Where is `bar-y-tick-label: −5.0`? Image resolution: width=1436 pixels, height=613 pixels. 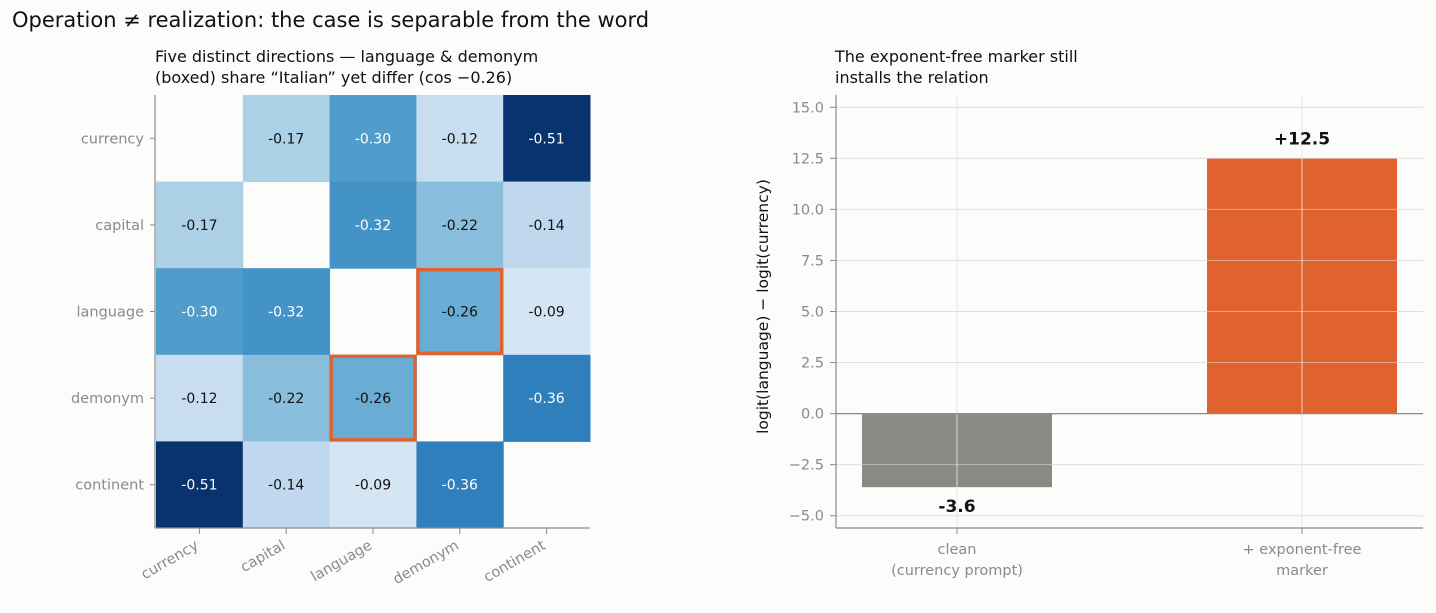
bar-y-tick-label: −5.0 is located at coordinates (806, 517).